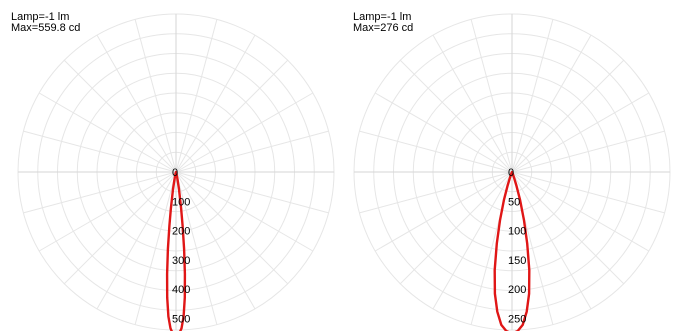  Describe the element at coordinates (383, 28) in the screenshot. I see `max-label: Max=276 cd` at that location.